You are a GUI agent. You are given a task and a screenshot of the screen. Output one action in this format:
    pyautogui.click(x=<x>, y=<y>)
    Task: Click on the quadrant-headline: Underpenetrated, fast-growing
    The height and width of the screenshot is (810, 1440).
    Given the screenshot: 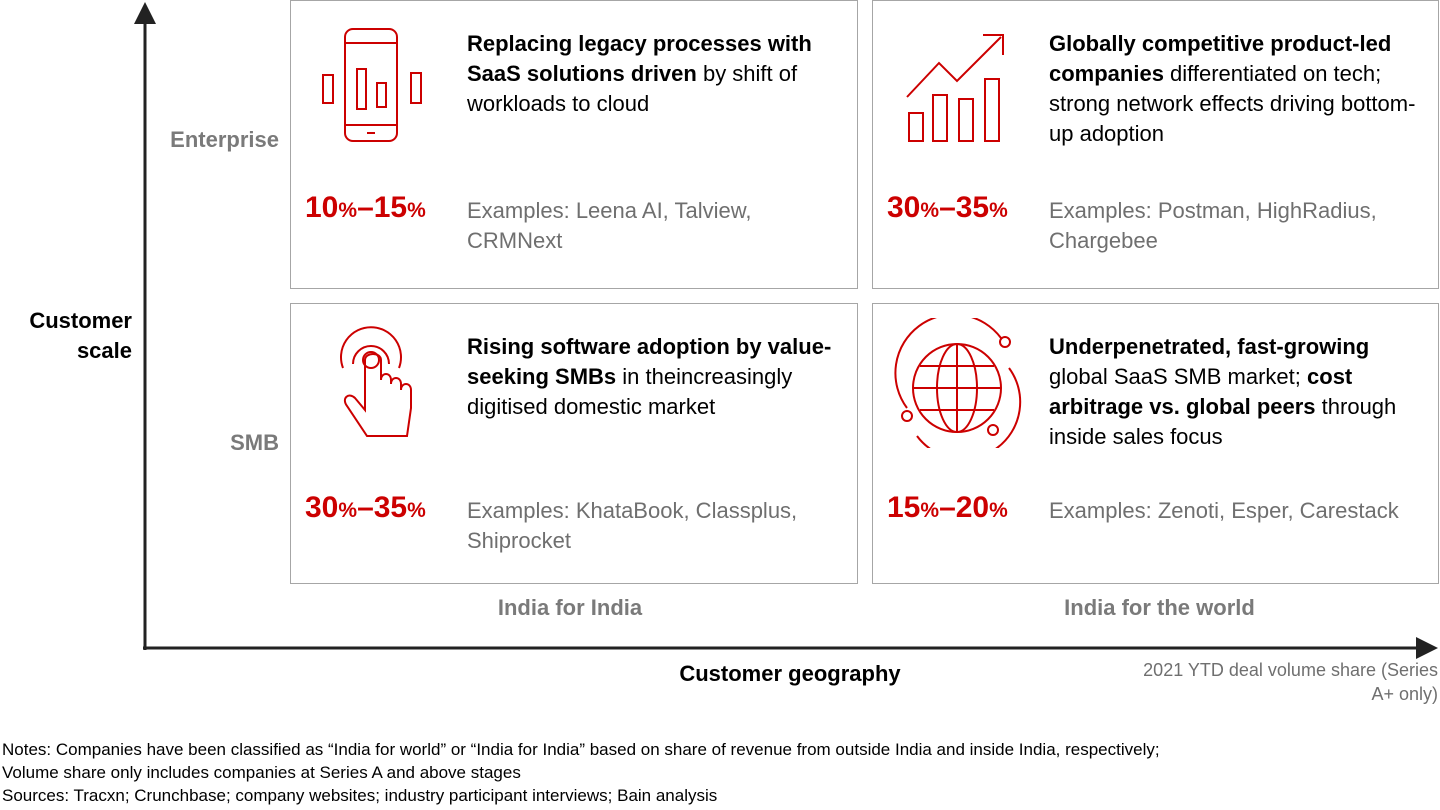 What is the action you would take?
    pyautogui.click(x=1209, y=346)
    